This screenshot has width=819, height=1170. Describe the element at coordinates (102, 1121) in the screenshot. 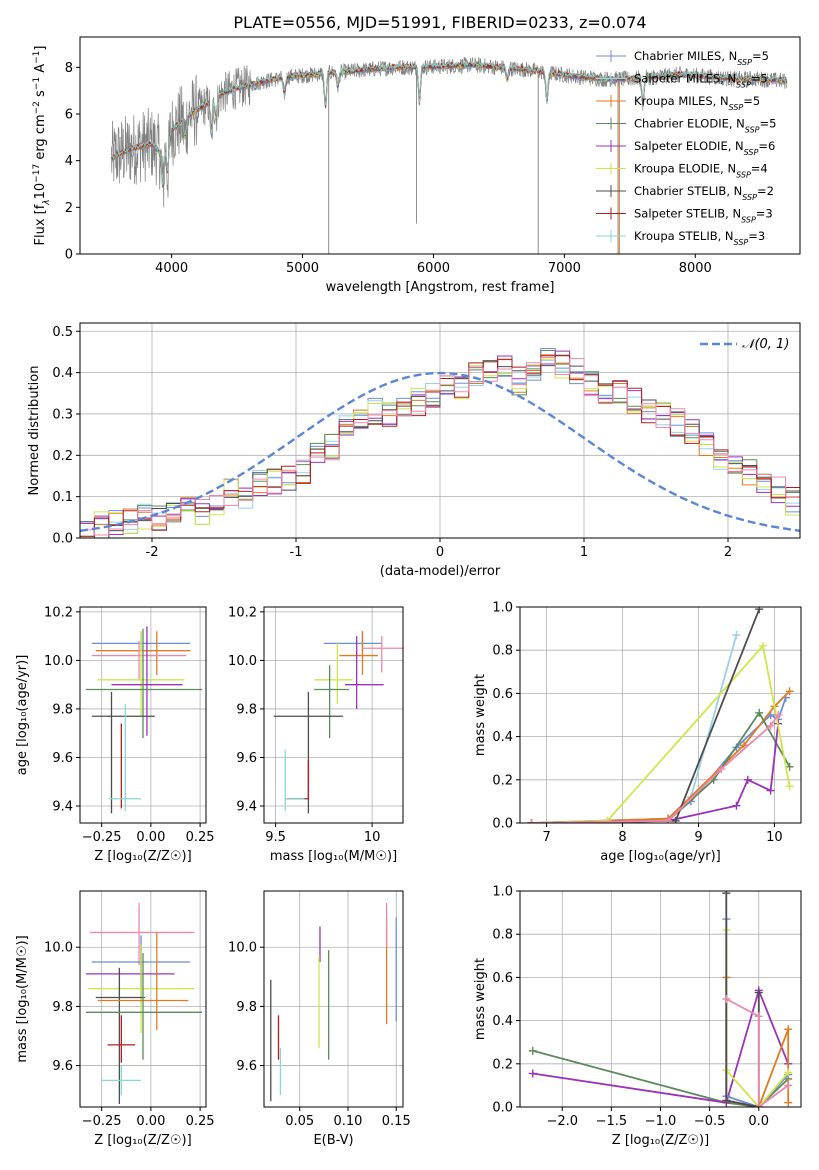

I see `x-tick-label: −0.25` at that location.